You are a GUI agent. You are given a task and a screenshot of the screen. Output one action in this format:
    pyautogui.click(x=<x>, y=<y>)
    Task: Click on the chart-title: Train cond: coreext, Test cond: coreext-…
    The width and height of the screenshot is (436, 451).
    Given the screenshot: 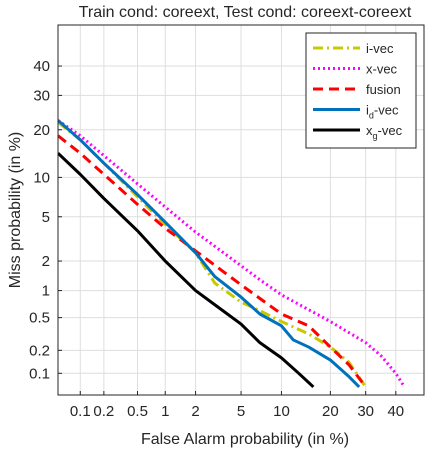 What is the action you would take?
    pyautogui.click(x=245, y=12)
    